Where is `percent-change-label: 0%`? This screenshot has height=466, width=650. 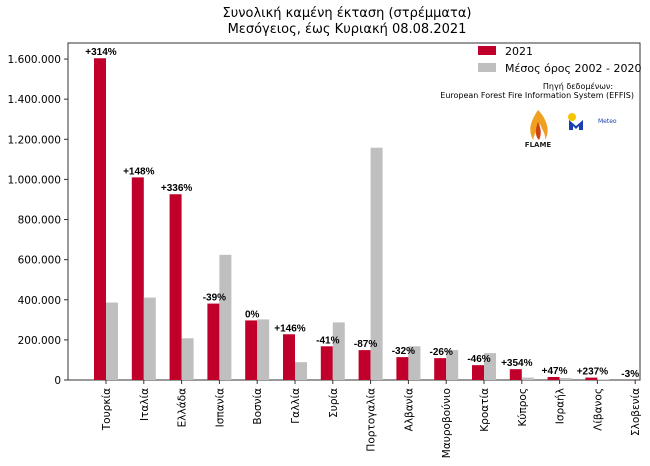 percent-change-label: 0% is located at coordinates (252, 314).